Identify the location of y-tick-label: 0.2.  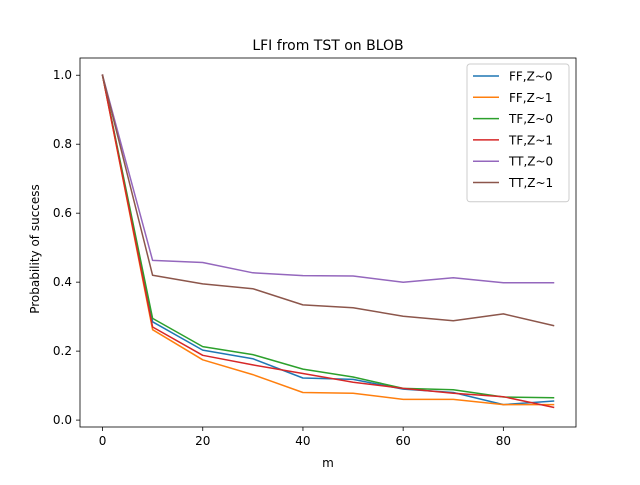
(62, 351).